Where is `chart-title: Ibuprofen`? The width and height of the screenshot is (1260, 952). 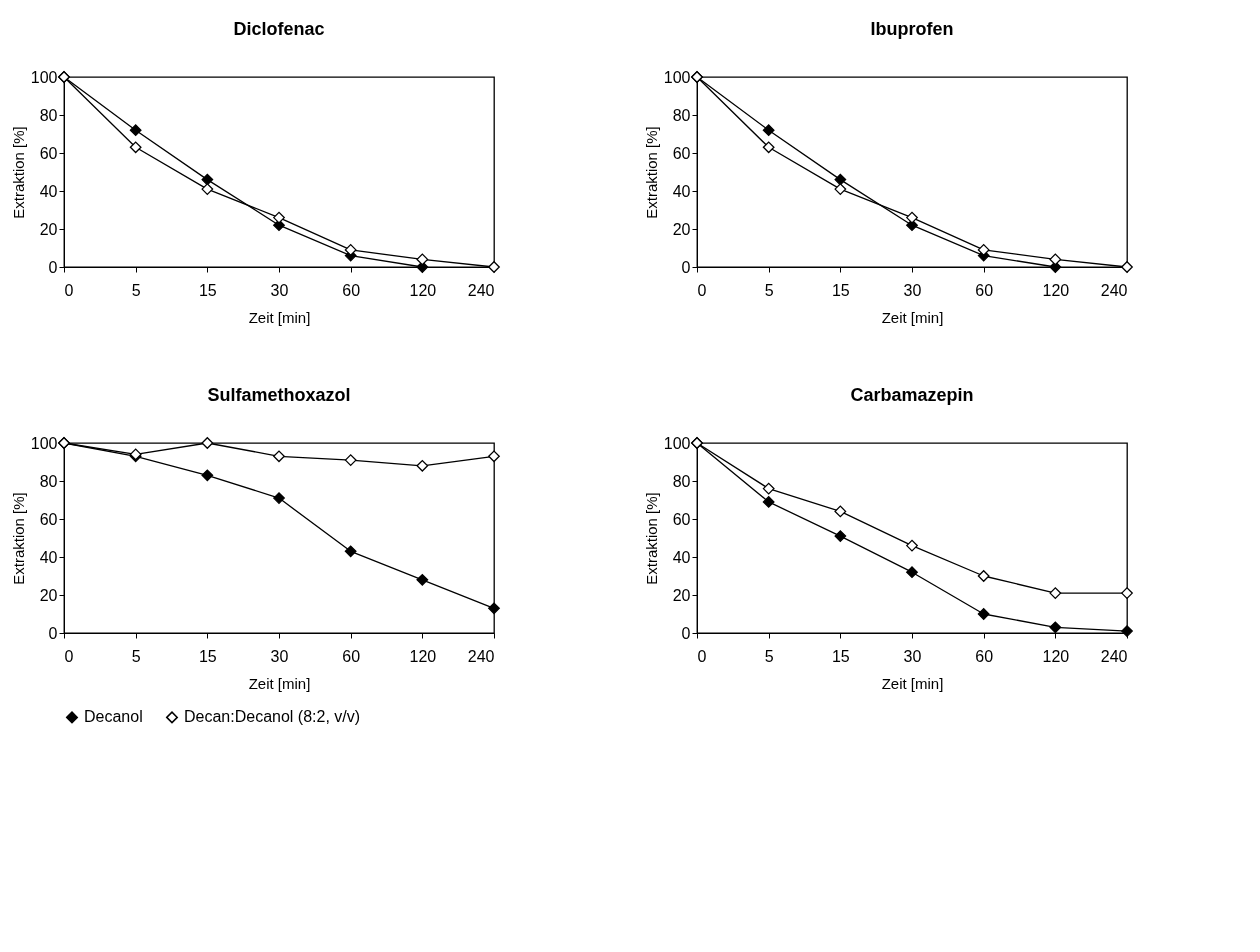 chart-title: Ibuprofen is located at coordinates (912, 29).